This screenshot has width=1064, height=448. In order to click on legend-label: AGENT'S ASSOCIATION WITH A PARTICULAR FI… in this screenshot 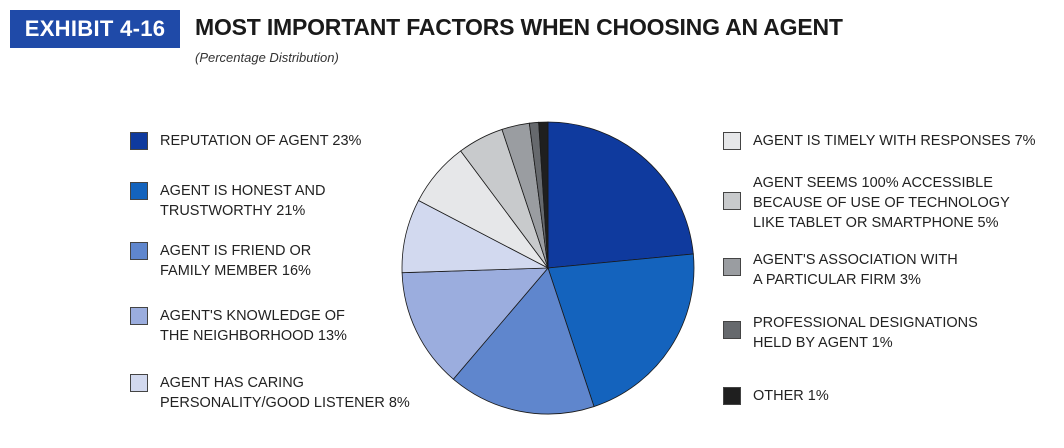, I will do `click(855, 270)`.